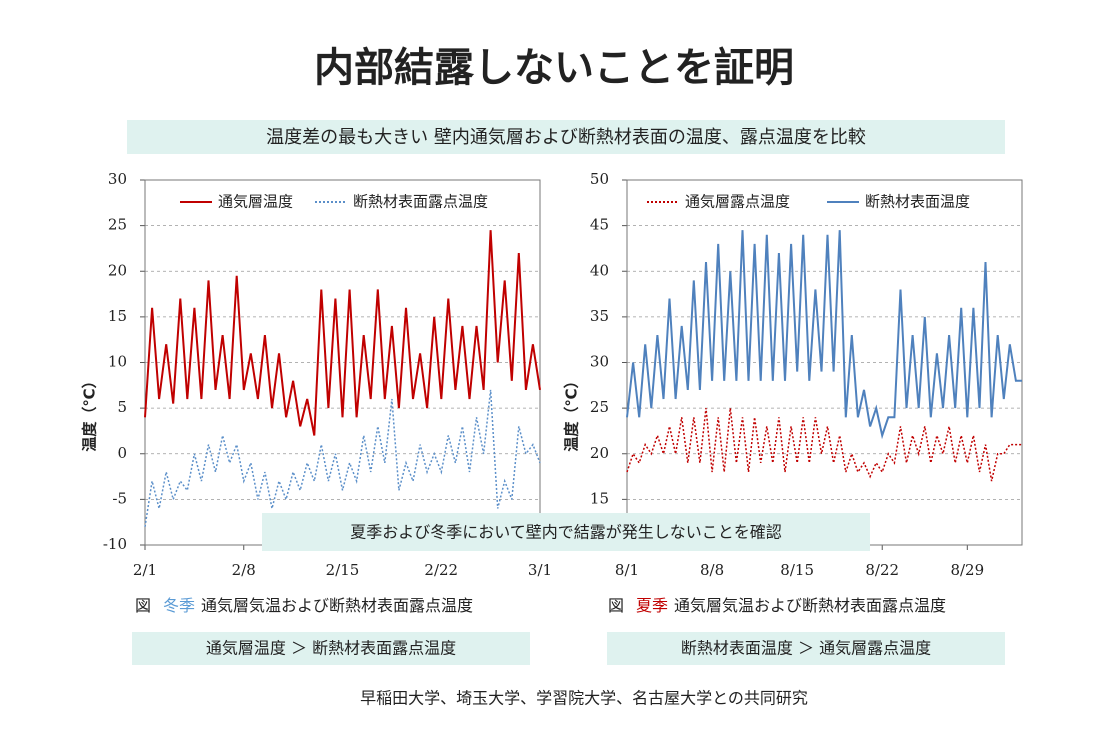 The width and height of the screenshot is (1108, 755). I want to click on caption: 図冬季 通気層気温および断熱材表面露点温度, so click(304, 605).